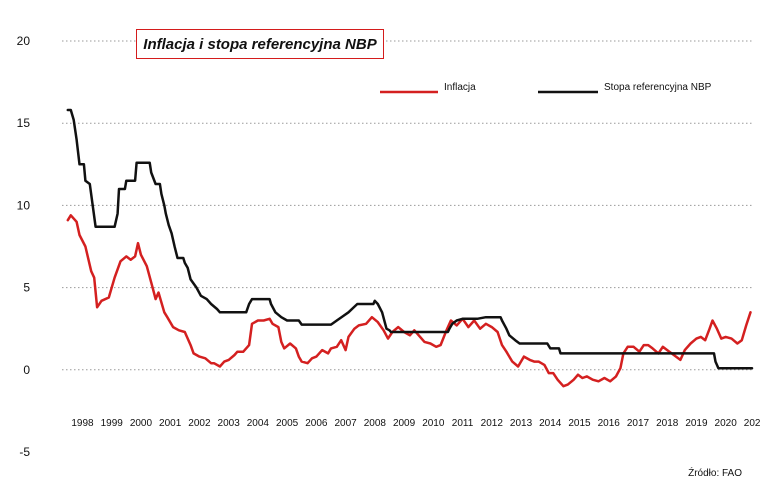 The width and height of the screenshot is (760, 480). What do you see at coordinates (546, 88) in the screenshot?
I see `legend: Inflacja Stopa referencyjna NBP` at bounding box center [546, 88].